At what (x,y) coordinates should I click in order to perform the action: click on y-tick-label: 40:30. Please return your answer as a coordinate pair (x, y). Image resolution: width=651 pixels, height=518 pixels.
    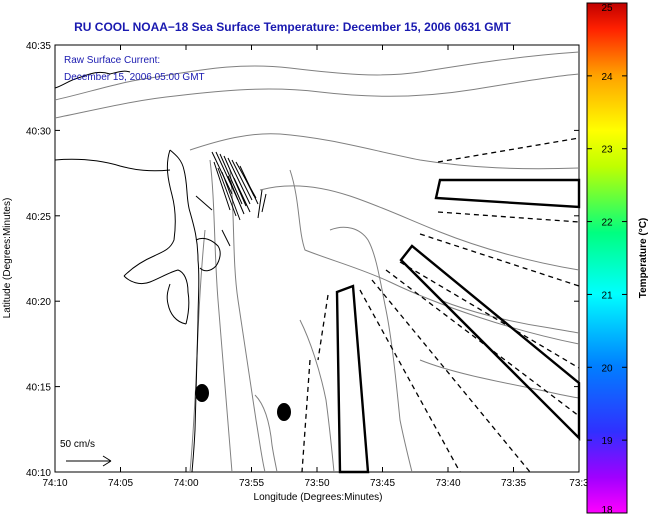
    Looking at the image, I should click on (38, 131).